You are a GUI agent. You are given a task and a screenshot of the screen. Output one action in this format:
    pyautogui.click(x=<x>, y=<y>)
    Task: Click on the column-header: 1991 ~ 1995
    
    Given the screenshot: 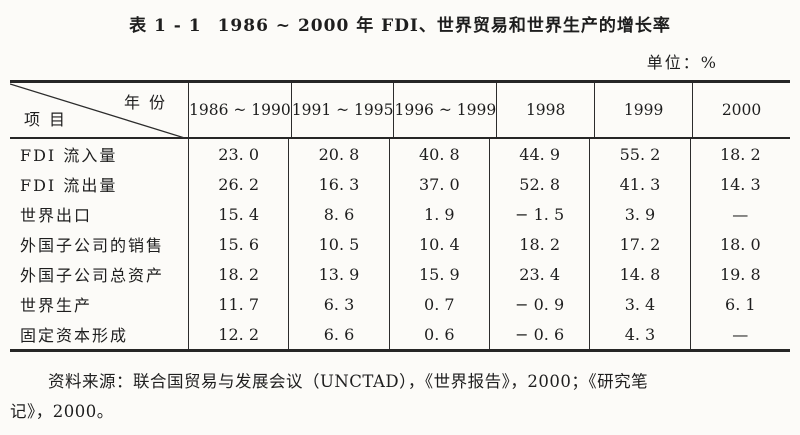 What is the action you would take?
    pyautogui.click(x=341, y=110)
    